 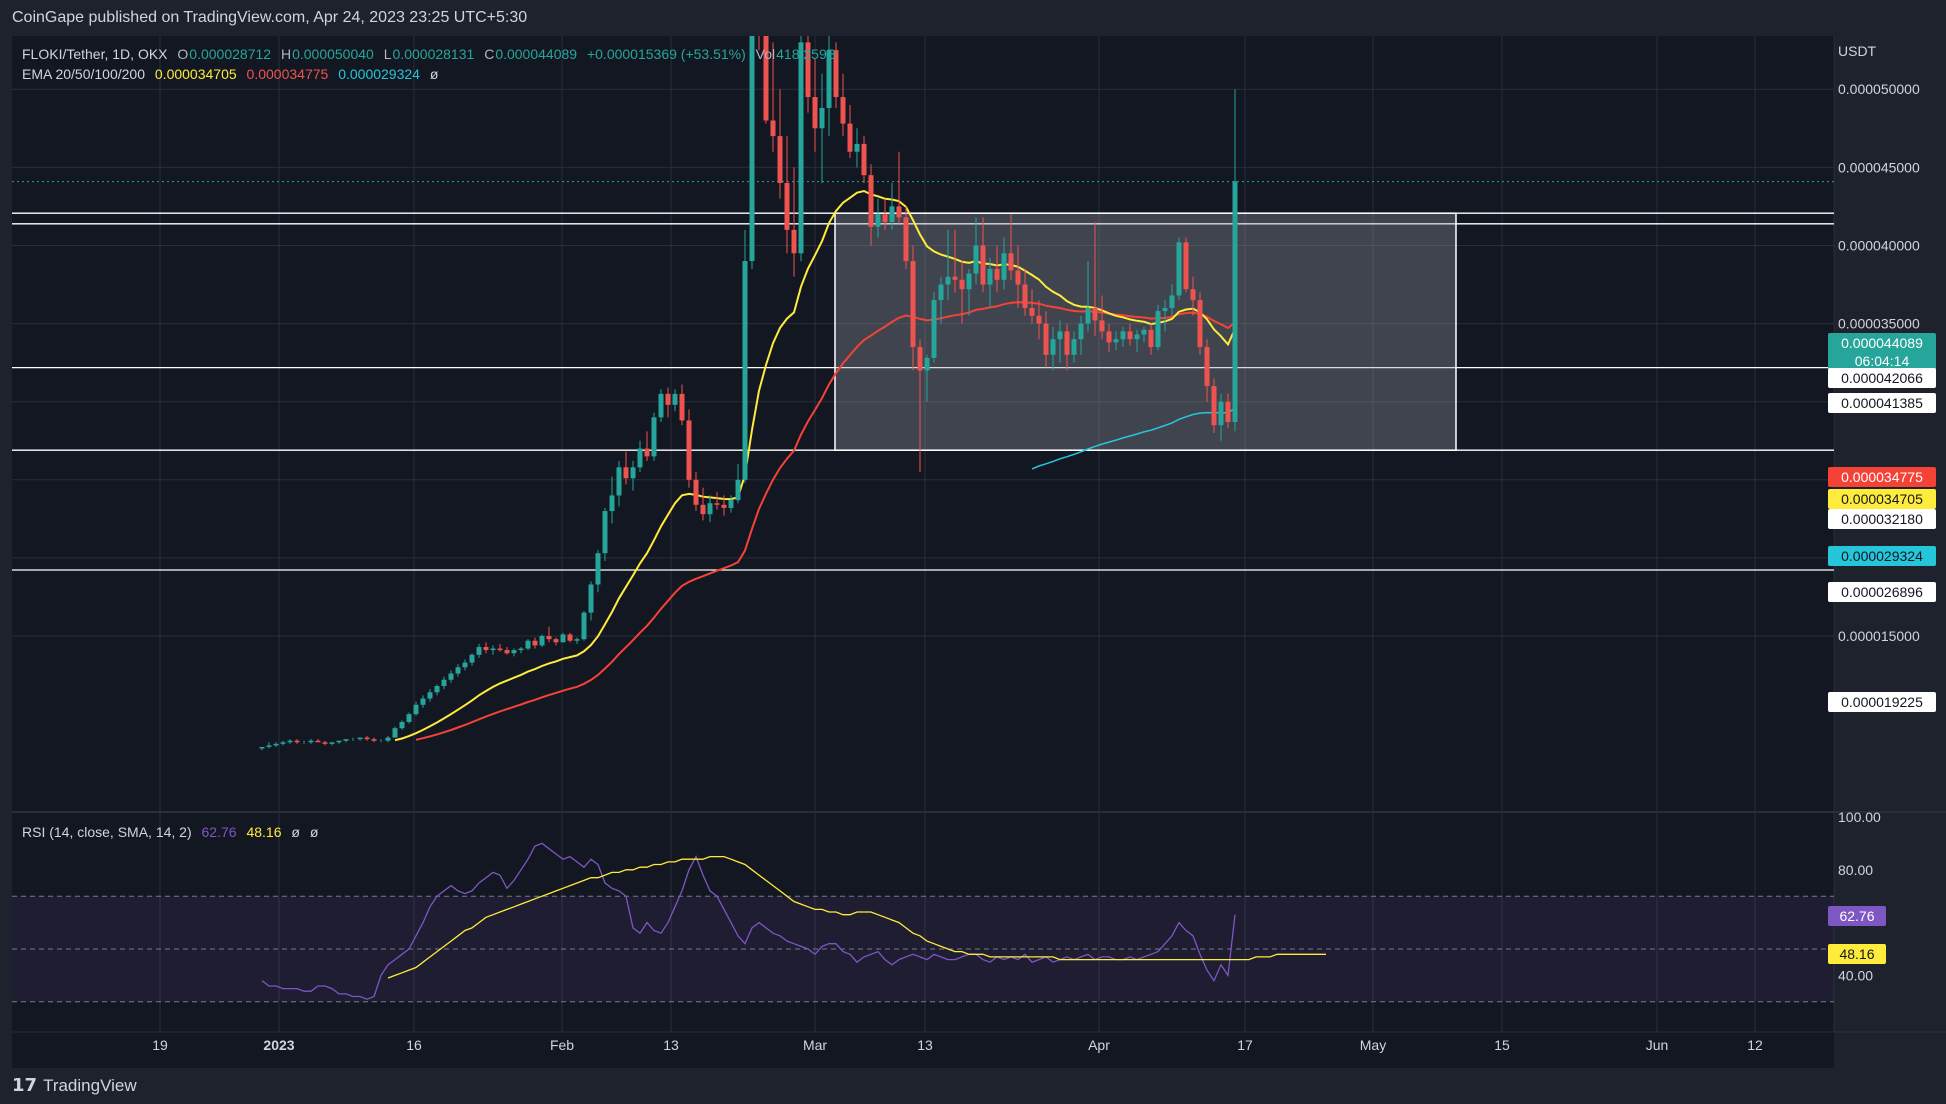 What do you see at coordinates (95, 54) in the screenshot?
I see `symbol-label: FLOKI/Tether, 1D, OKX` at bounding box center [95, 54].